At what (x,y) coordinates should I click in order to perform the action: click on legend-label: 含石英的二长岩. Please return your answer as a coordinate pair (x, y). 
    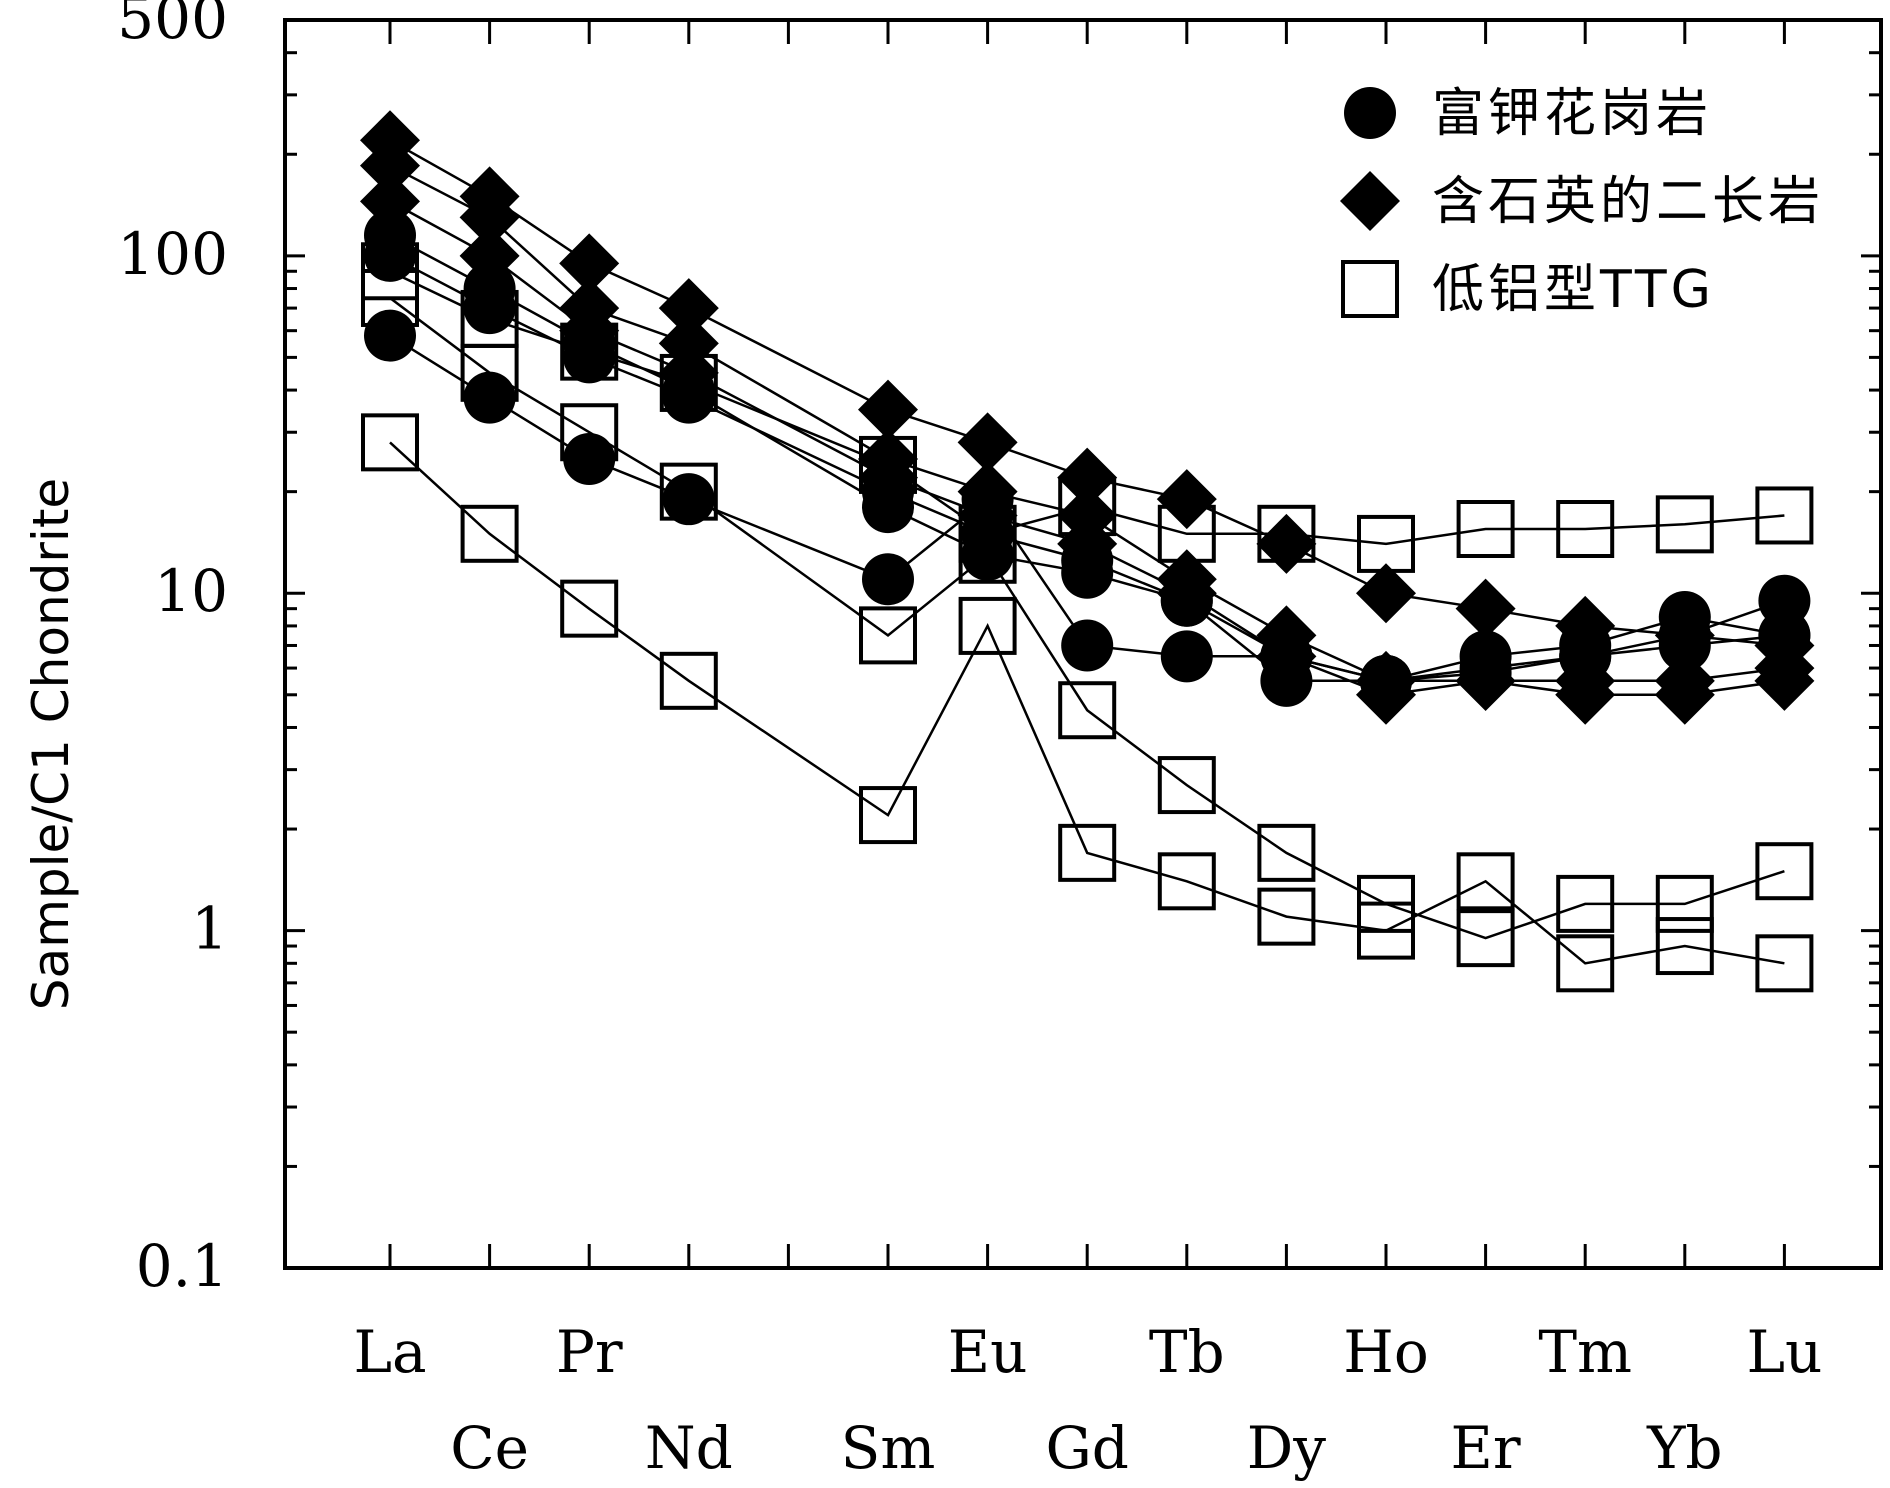
    Looking at the image, I should click on (1628, 202).